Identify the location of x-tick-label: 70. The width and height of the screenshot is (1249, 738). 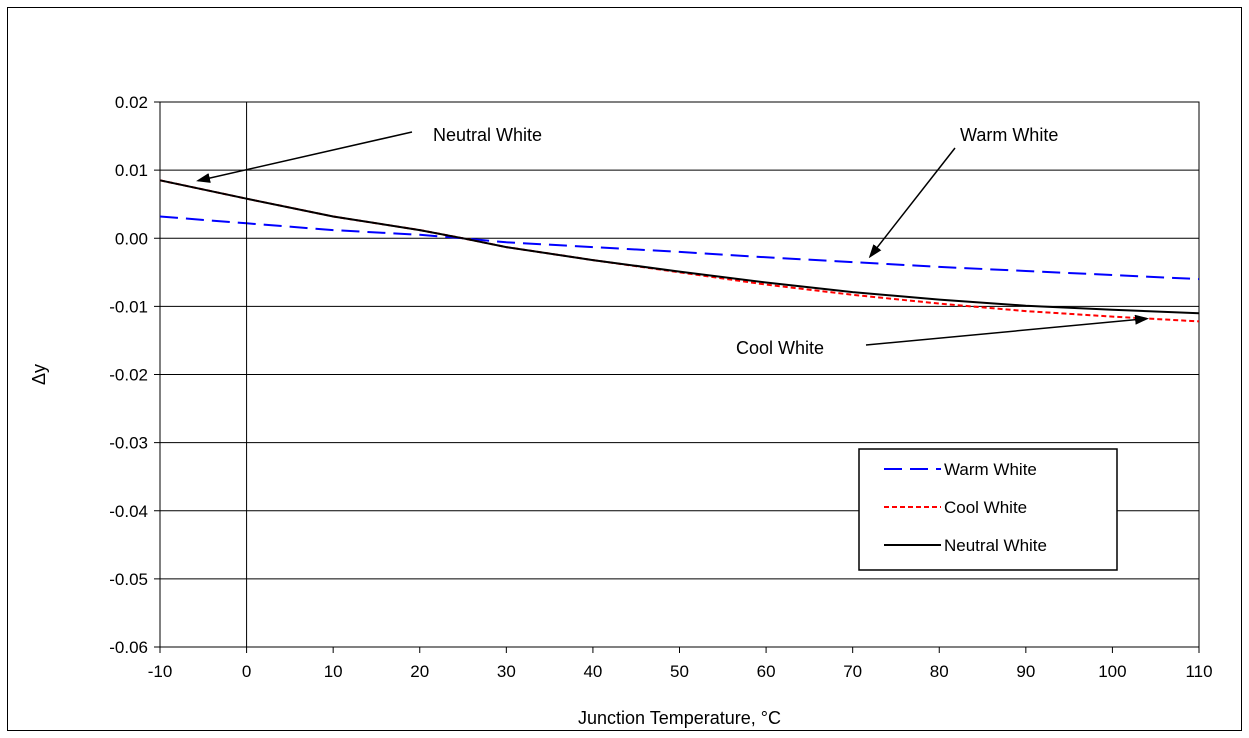
(852, 671).